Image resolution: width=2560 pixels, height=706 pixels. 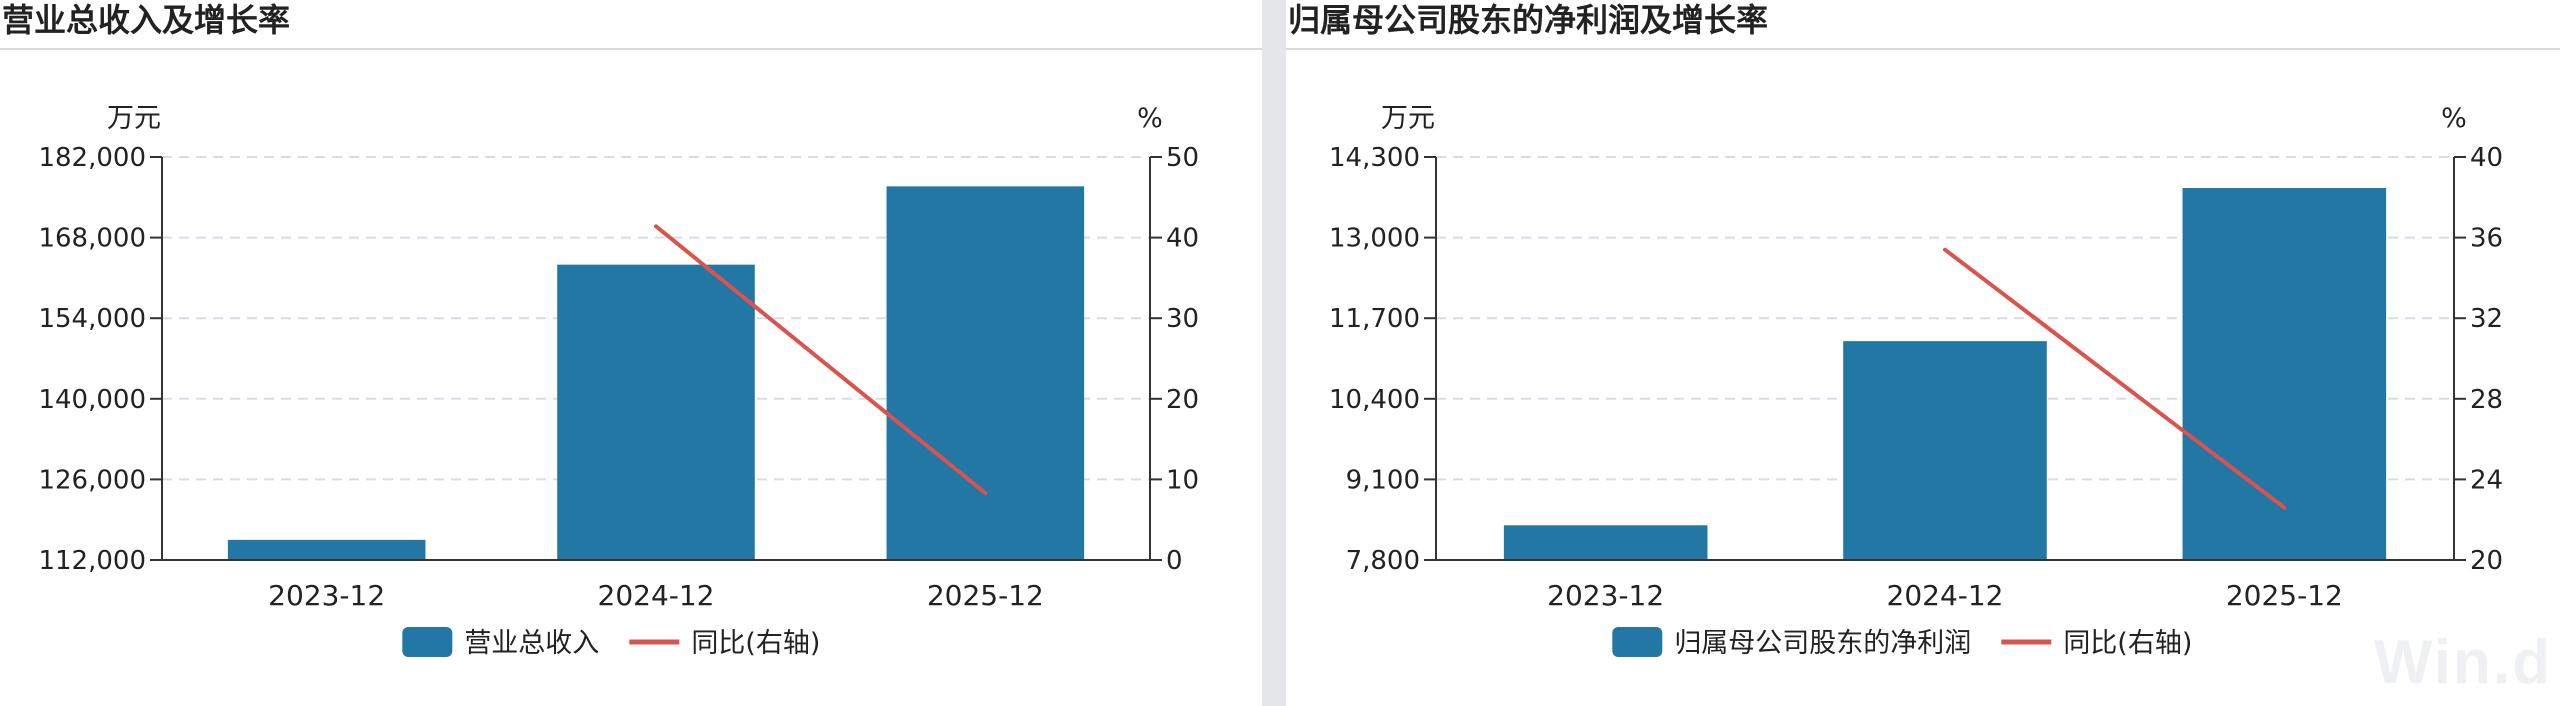 I want to click on right-tick-label: 24, so click(x=2486, y=480).